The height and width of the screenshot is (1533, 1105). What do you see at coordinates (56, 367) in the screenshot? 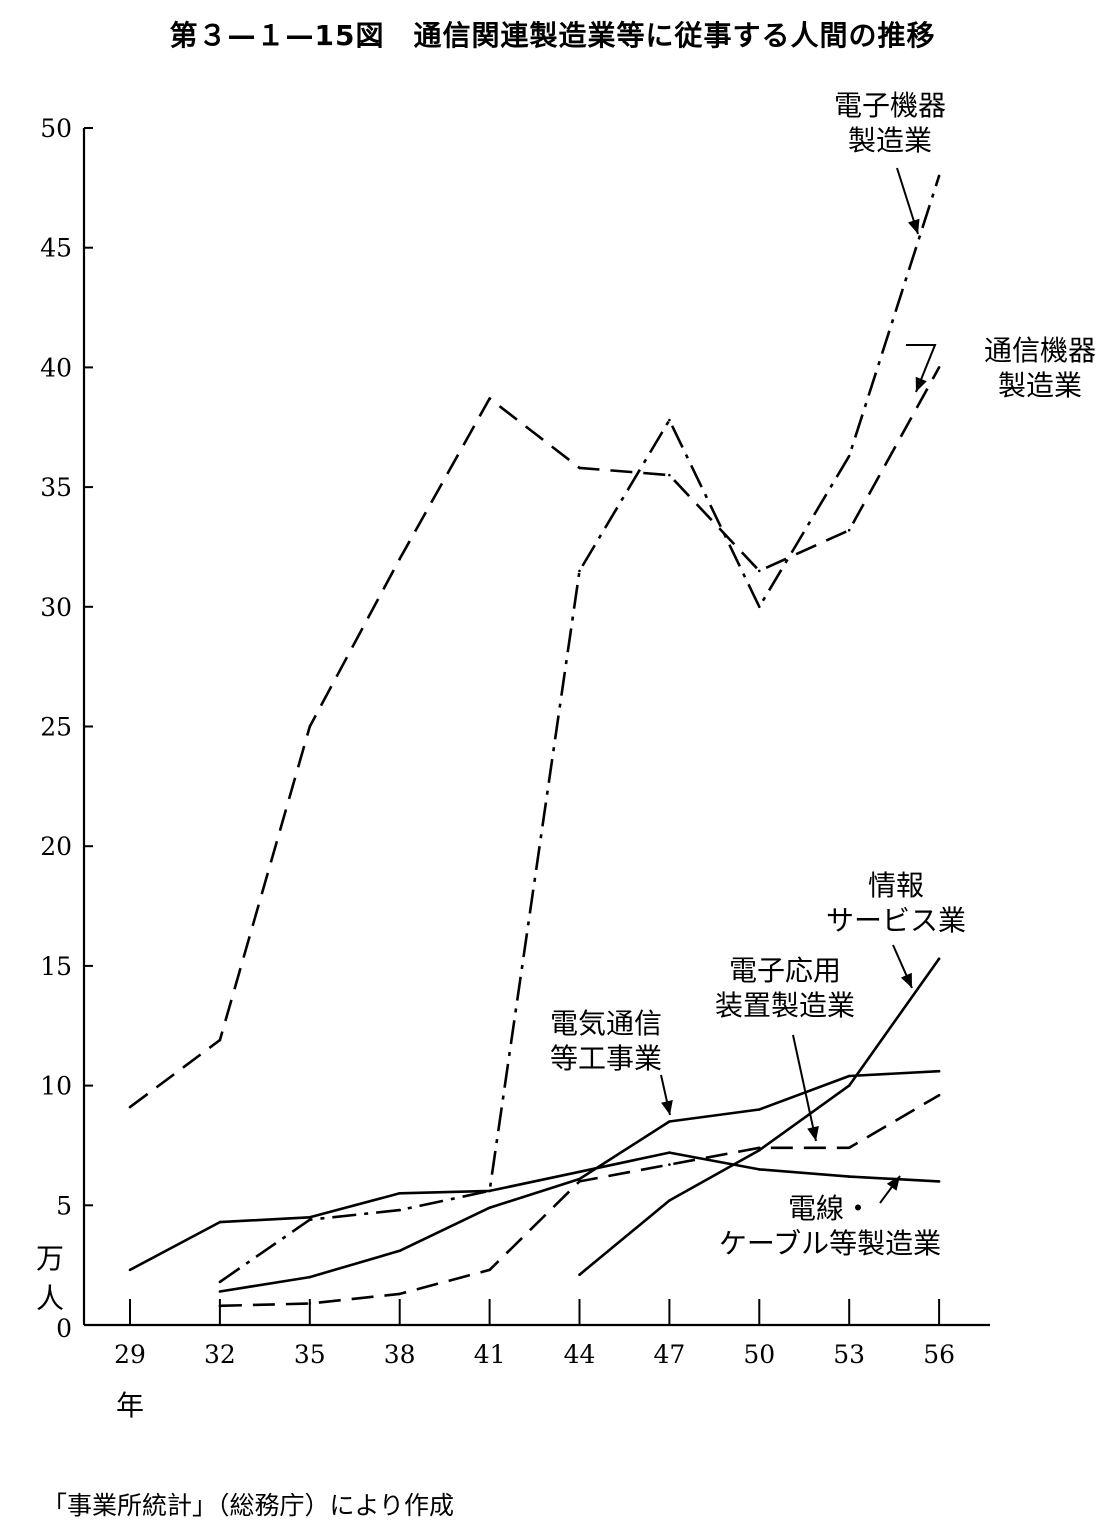
I see `y-tick-label: 40` at bounding box center [56, 367].